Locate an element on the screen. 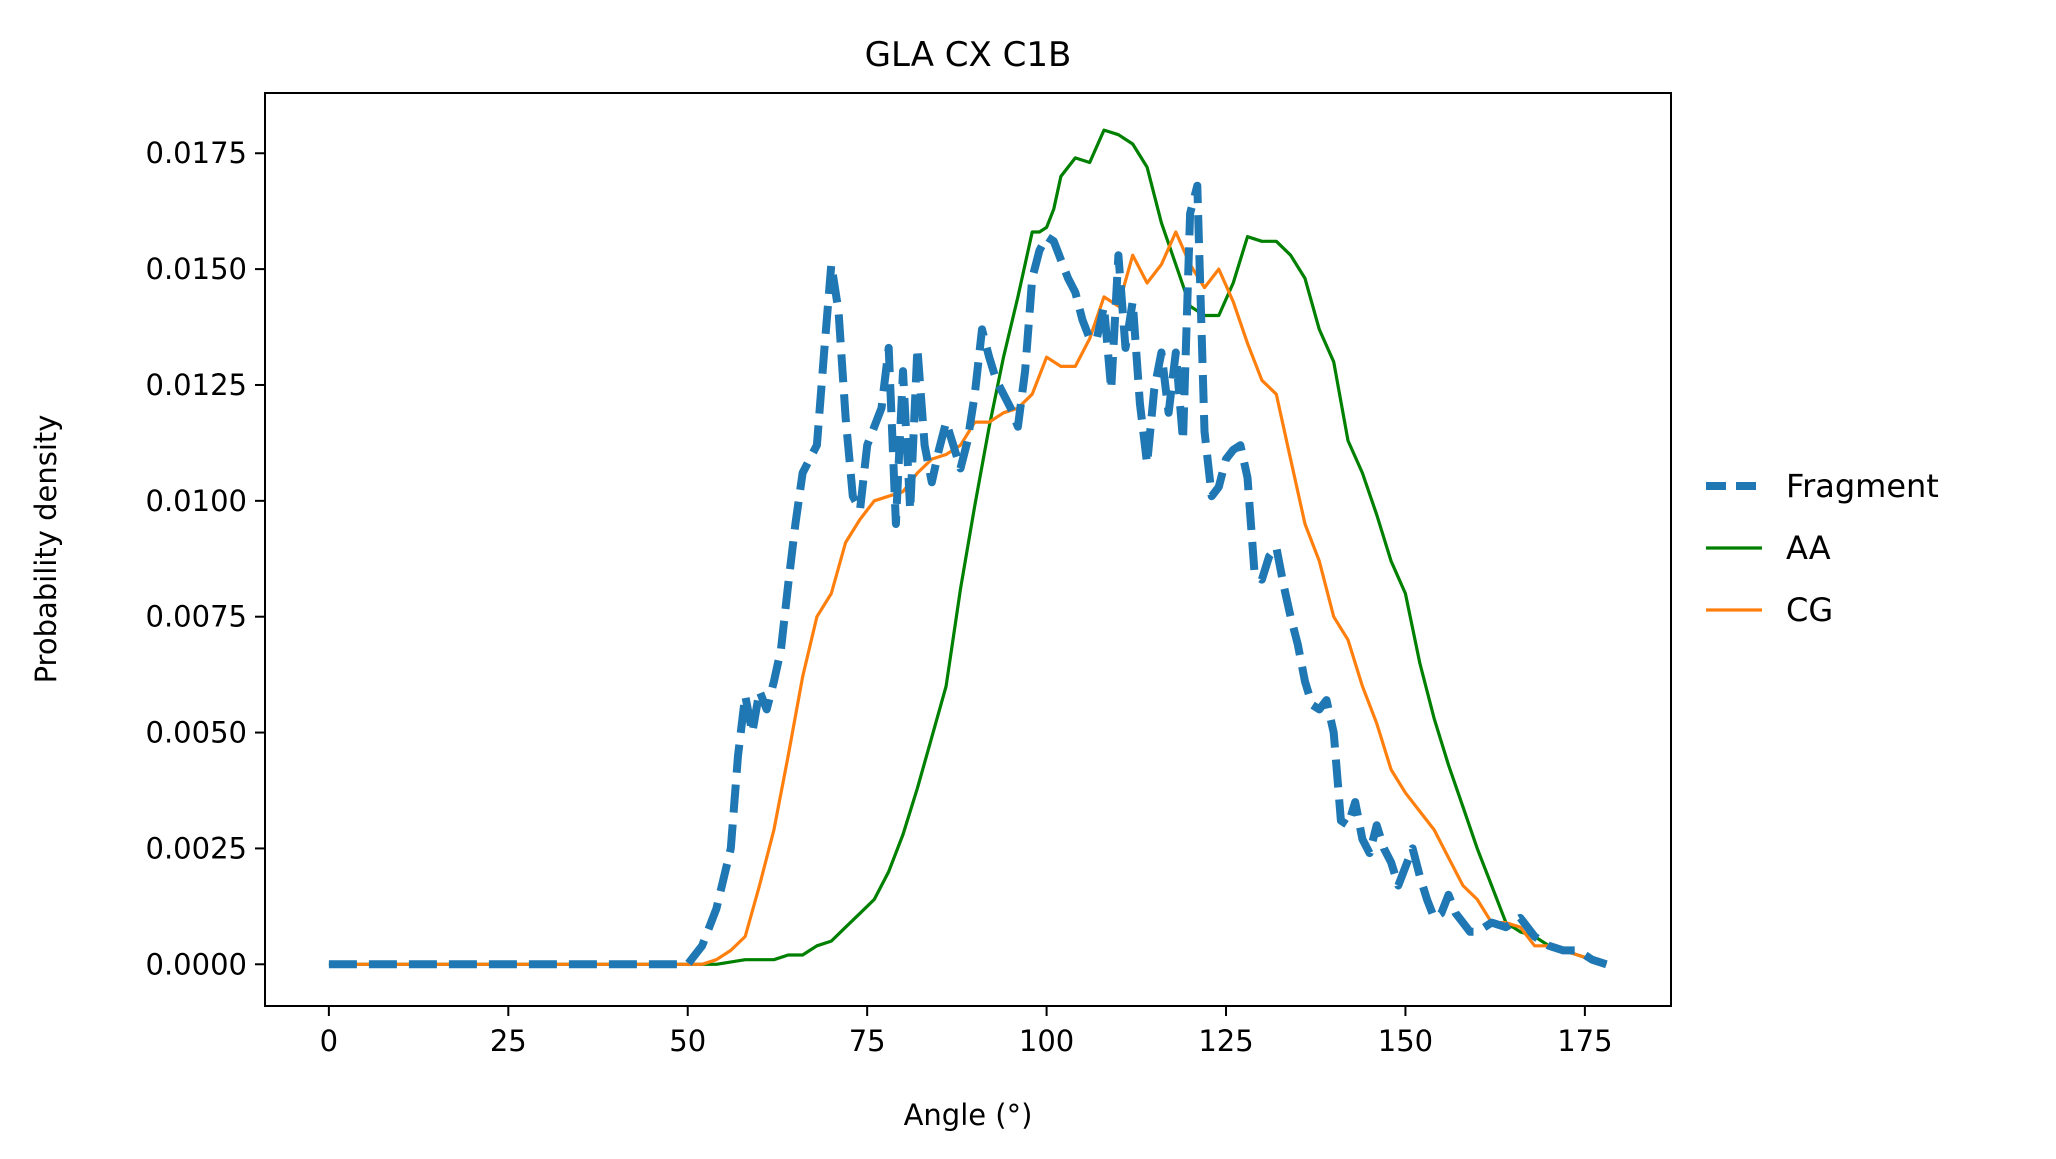  x-tick-label: 25 is located at coordinates (508, 1041).